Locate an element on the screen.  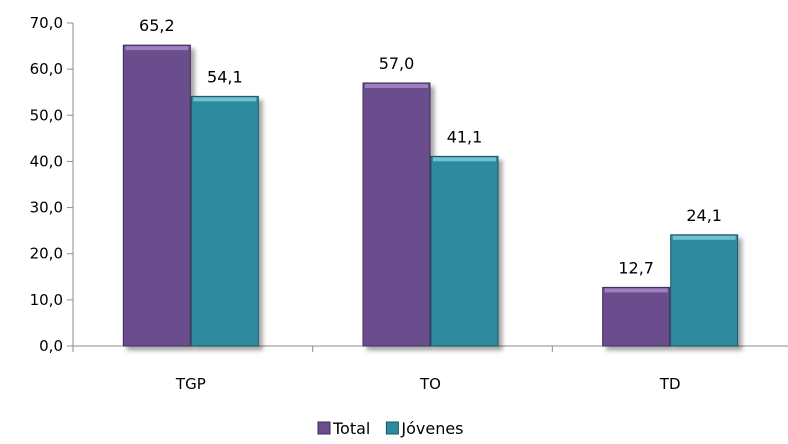
legend-label: Total is located at coordinates (351, 428).